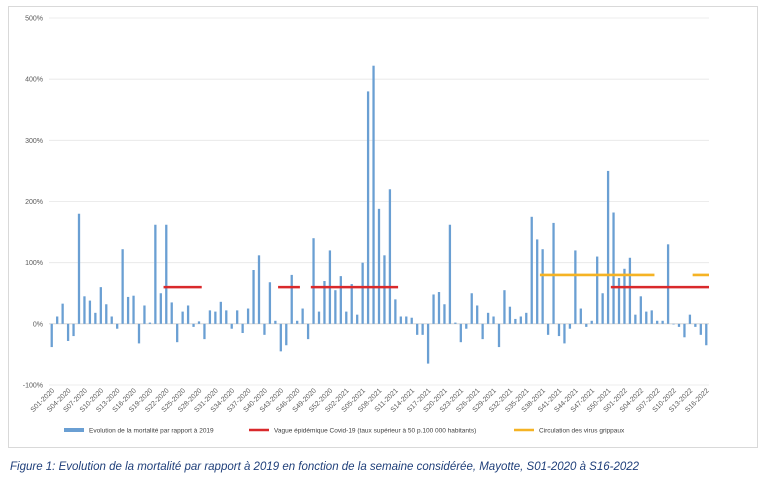  Describe the element at coordinates (582, 431) in the screenshot. I see `legend-label: Circulation des virus grippaux` at that location.